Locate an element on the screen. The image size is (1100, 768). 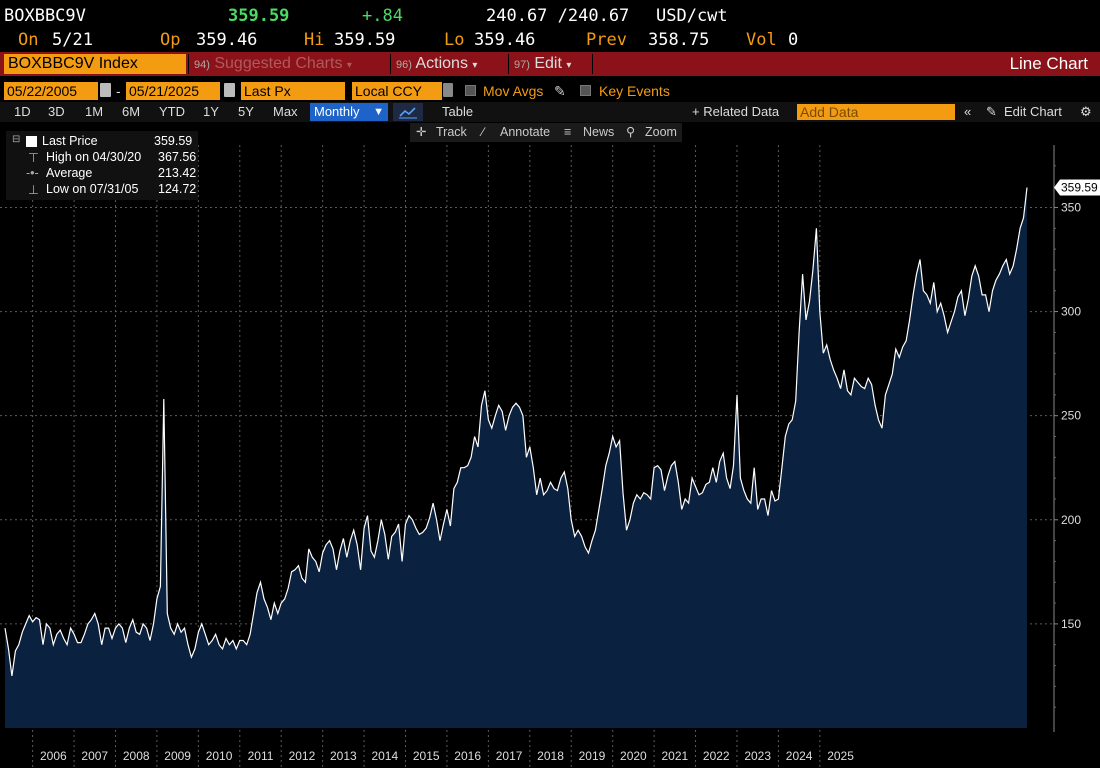
currency-select: Local CCY is located at coordinates (397, 91).